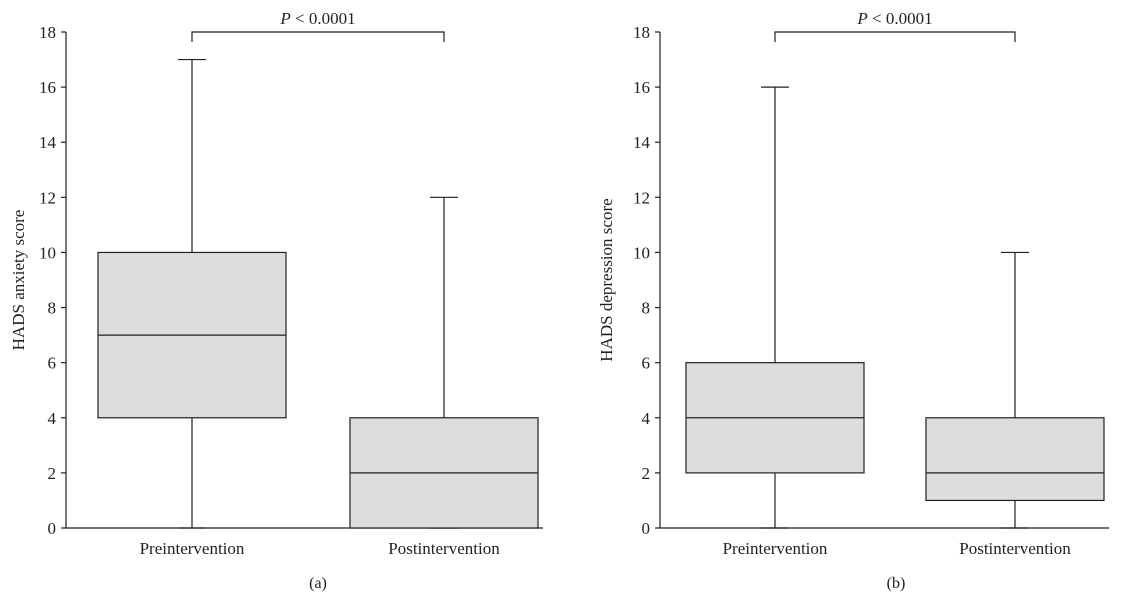 The height and width of the screenshot is (597, 1129). I want to click on iqr-box, so click(1015, 459).